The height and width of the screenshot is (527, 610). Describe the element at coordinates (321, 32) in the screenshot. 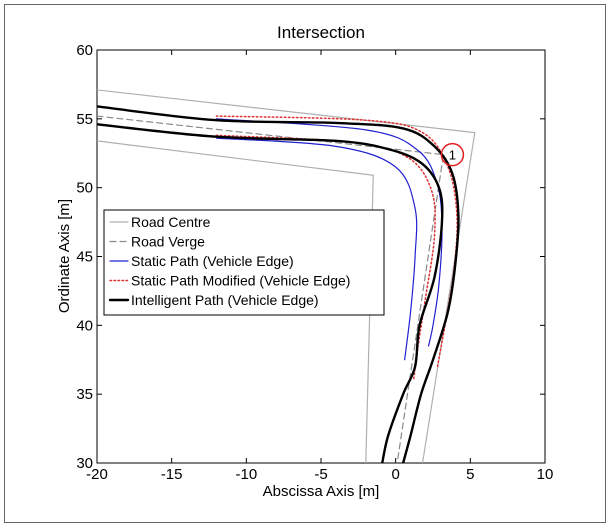

I see `chart-title: Intersection` at that location.